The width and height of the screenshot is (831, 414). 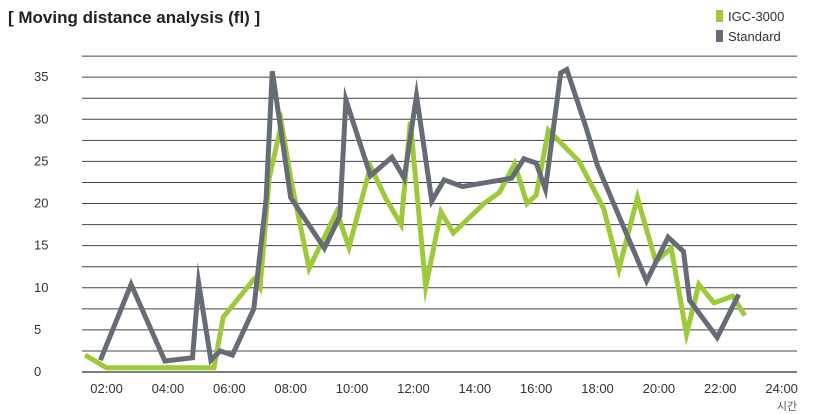 I want to click on x-tick-label: 10:00, so click(x=352, y=388).